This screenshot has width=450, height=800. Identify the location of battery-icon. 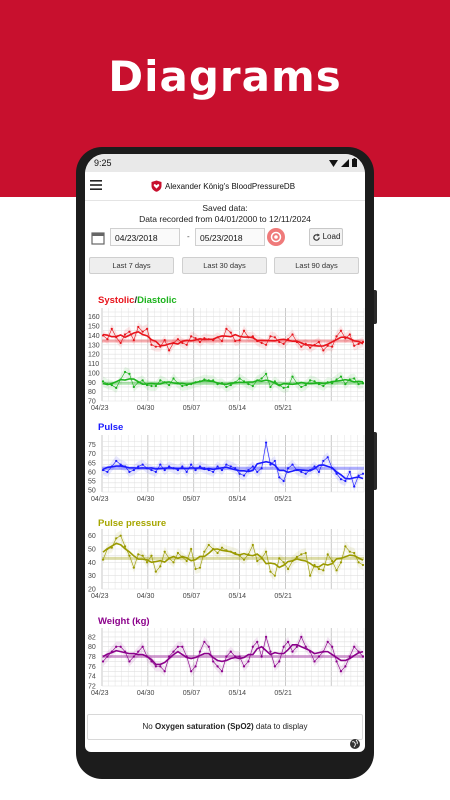
(354, 162).